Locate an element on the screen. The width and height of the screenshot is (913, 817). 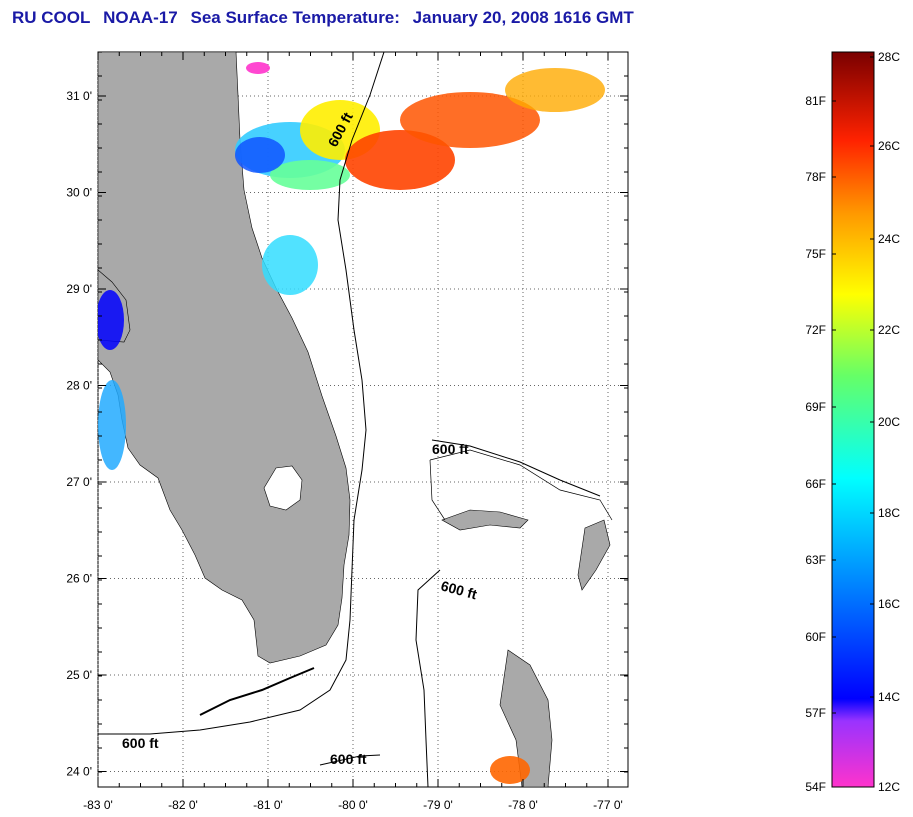
colorbar is located at coordinates (853, 419).